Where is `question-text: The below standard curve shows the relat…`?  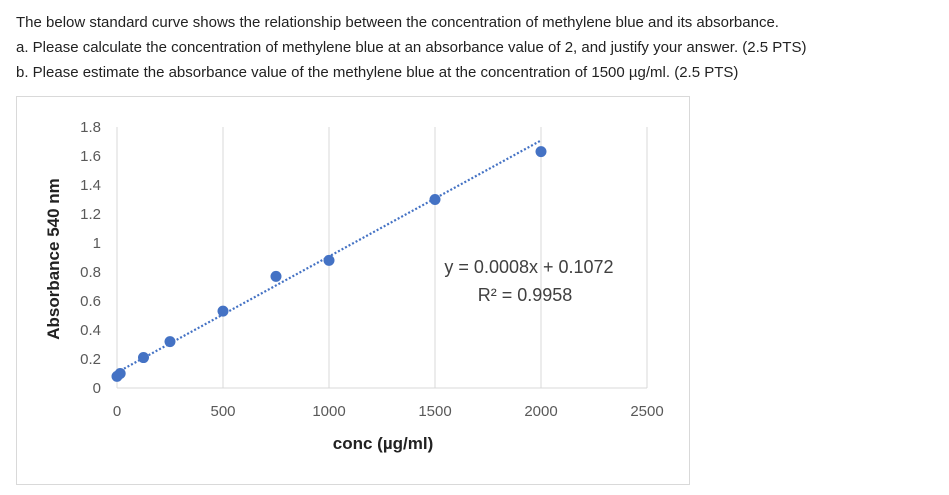
question-text: The below standard curve shows the relat… is located at coordinates (476, 47).